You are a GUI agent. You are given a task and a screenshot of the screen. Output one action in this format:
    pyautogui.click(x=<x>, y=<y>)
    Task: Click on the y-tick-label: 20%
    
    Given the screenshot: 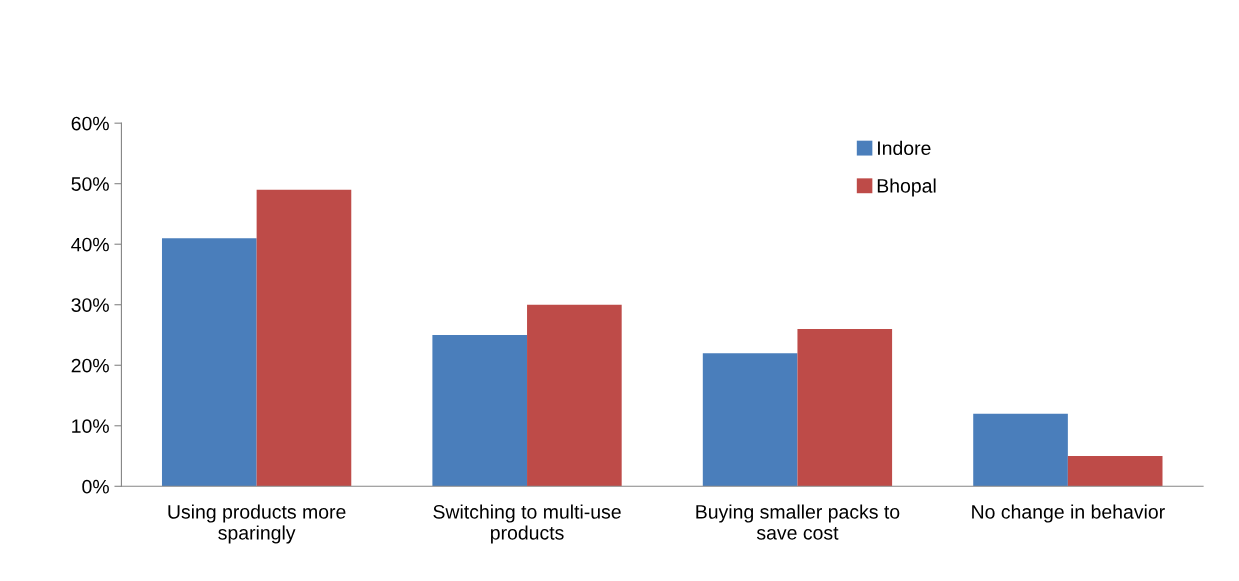 What is the action you would take?
    pyautogui.click(x=90, y=365)
    